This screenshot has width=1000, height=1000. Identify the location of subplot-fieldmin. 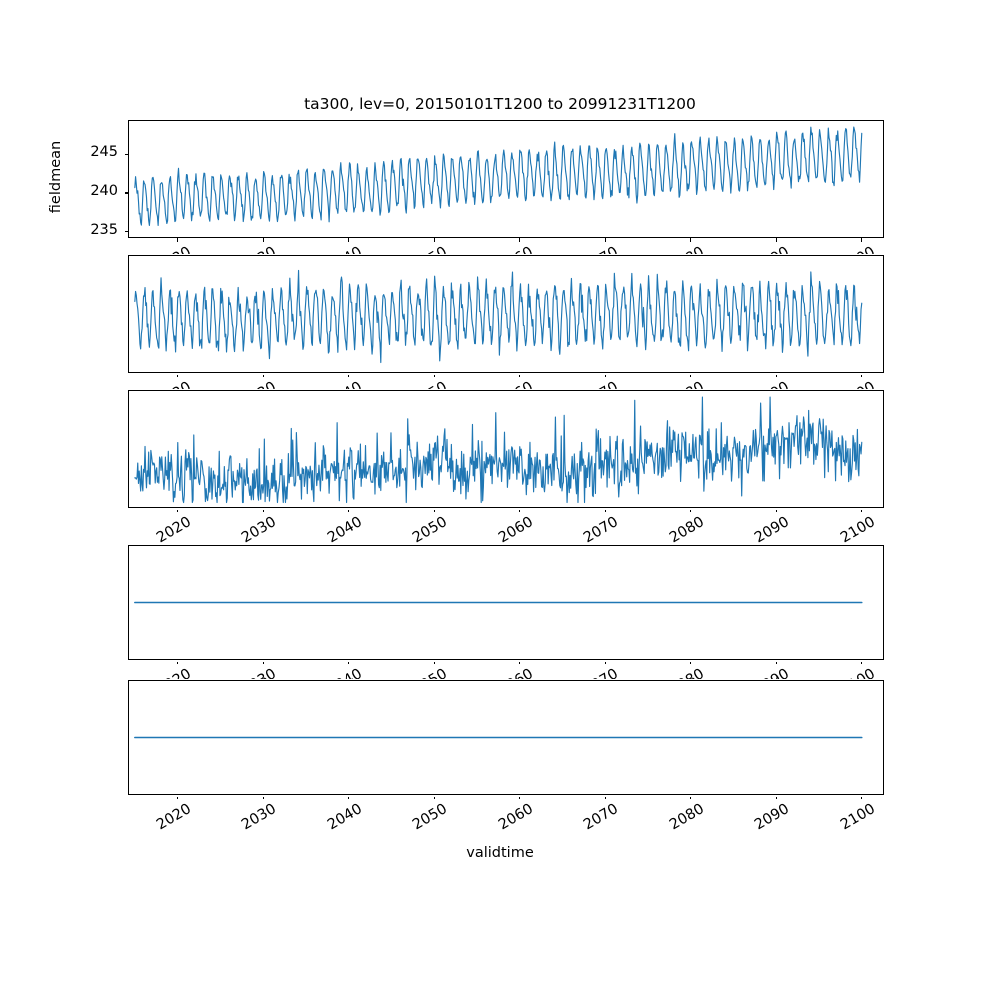
(506, 314).